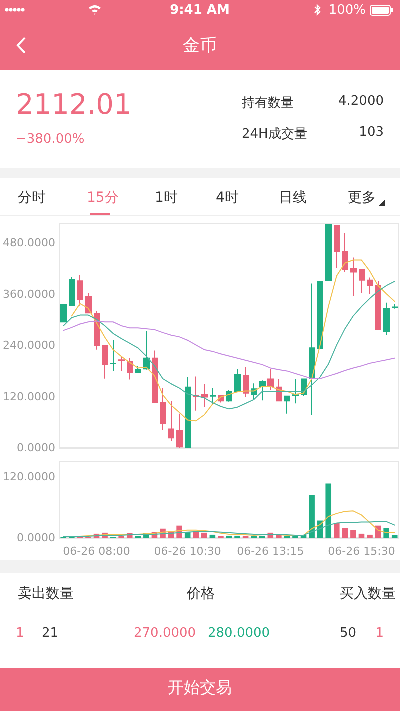 The width and height of the screenshot is (400, 711). What do you see at coordinates (268, 103) in the screenshot?
I see `text: 持有数量` at bounding box center [268, 103].